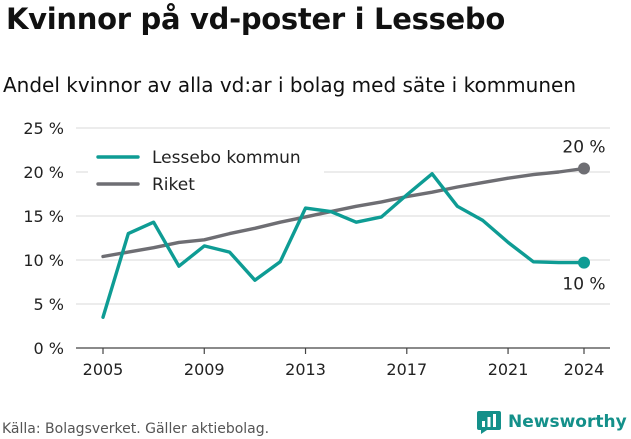  What do you see at coordinates (43, 260) in the screenshot?
I see `y-tick-label: 10 %` at bounding box center [43, 260].